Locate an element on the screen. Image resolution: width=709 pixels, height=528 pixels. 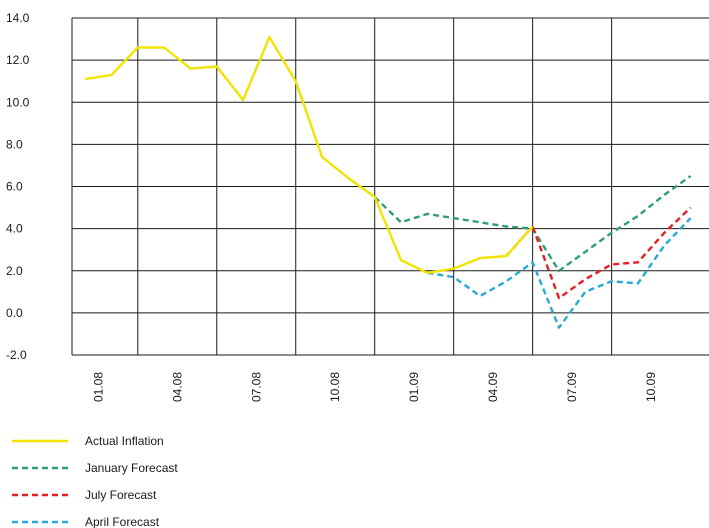
x-tick-label: 10.09 is located at coordinates (651, 387).